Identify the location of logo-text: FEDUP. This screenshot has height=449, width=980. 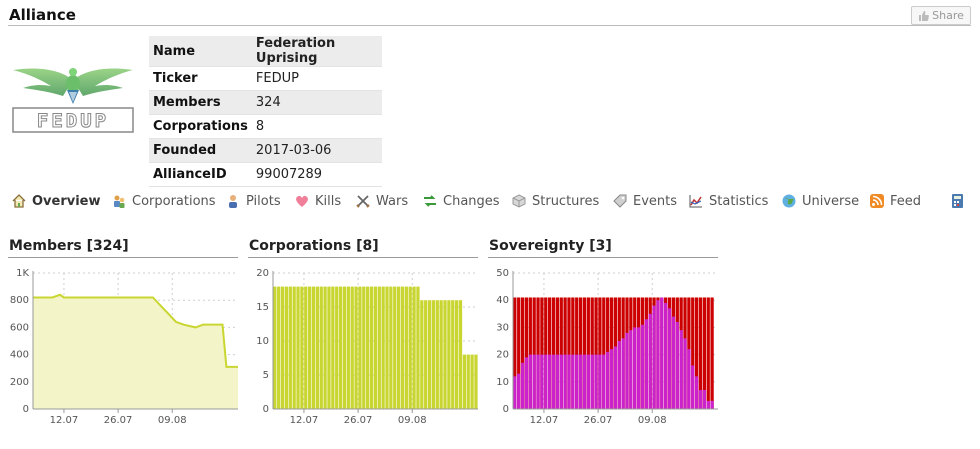
(73, 121).